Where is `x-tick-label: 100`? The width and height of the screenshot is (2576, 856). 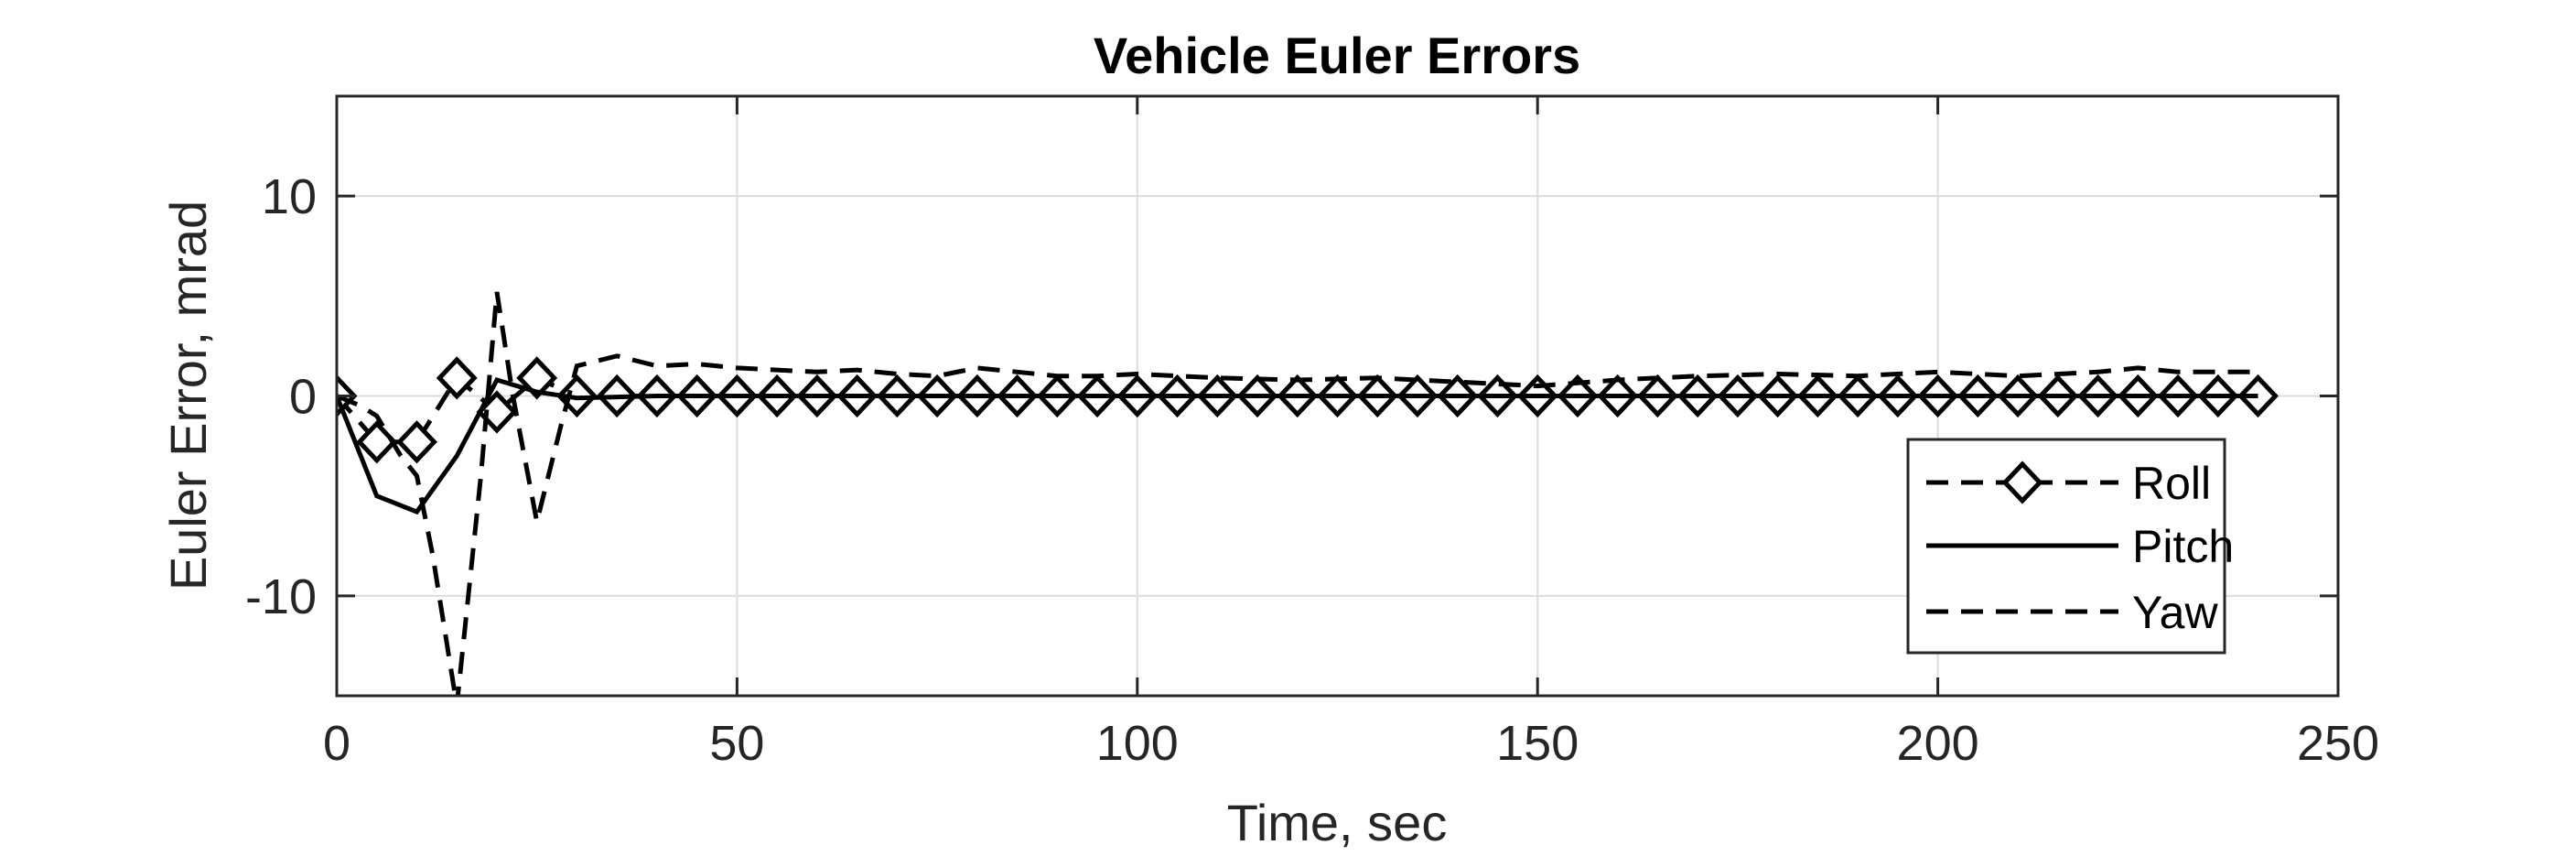 x-tick-label: 100 is located at coordinates (1137, 743).